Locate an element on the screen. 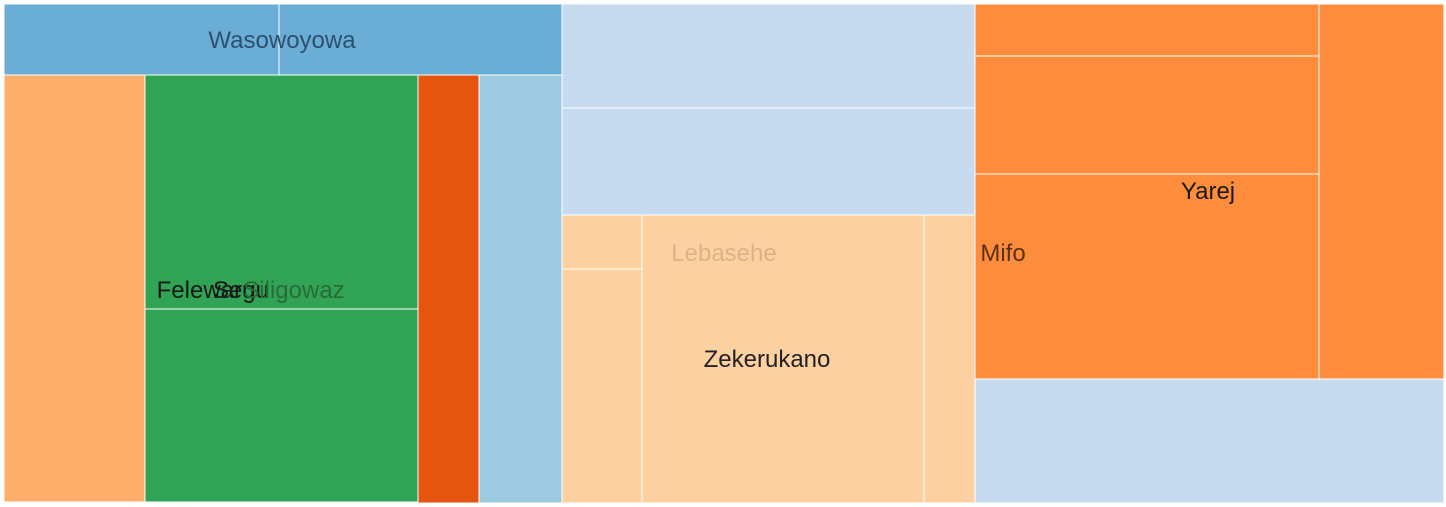  treemap-cell-c10 is located at coordinates (602, 242).